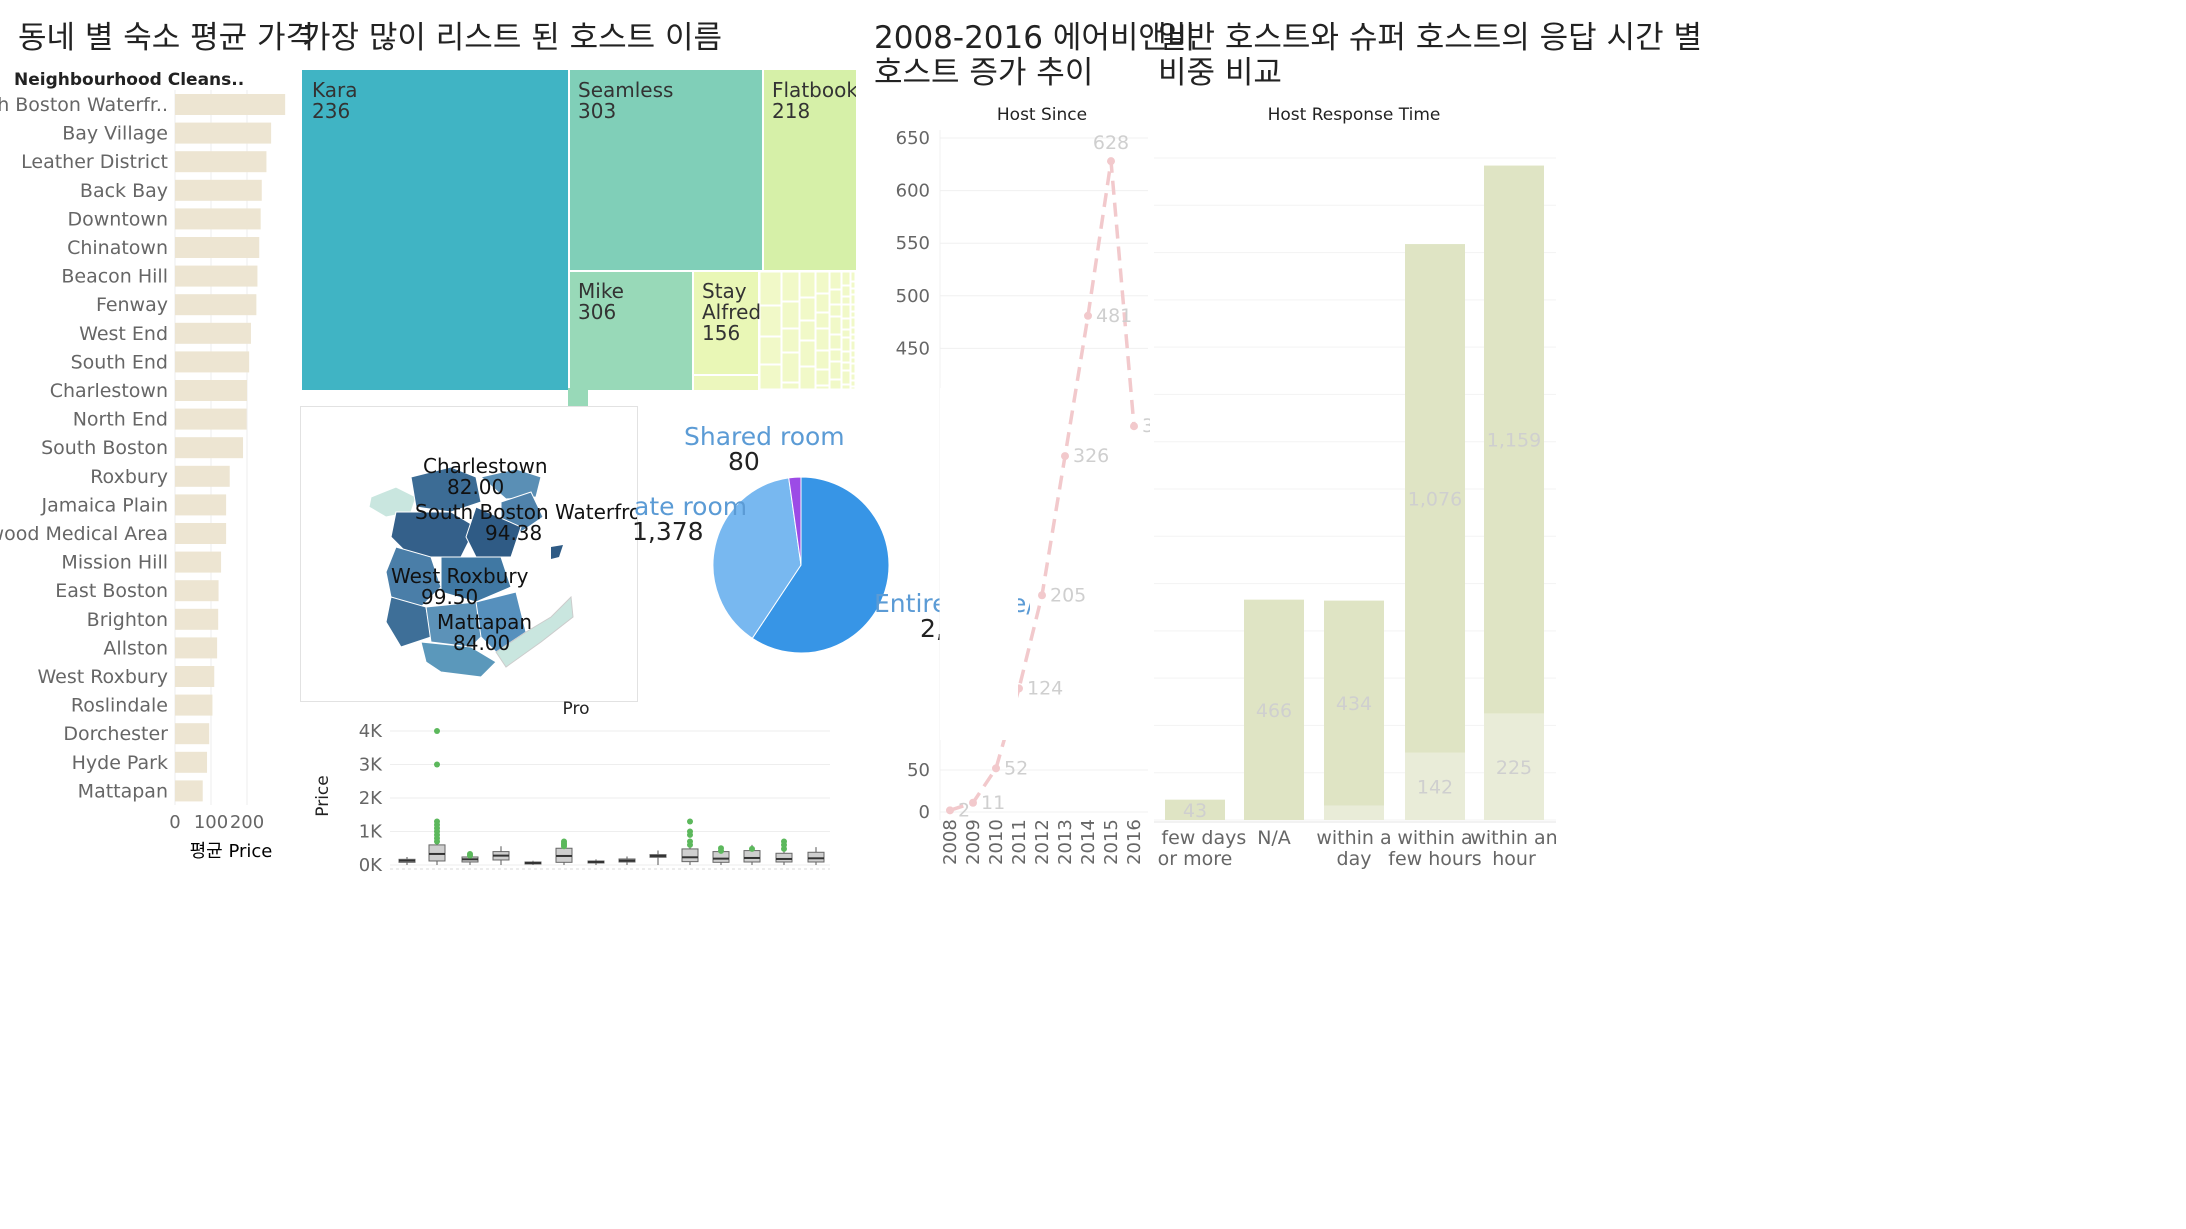  I want to click on map-region-charlestown, so click(446, 489).